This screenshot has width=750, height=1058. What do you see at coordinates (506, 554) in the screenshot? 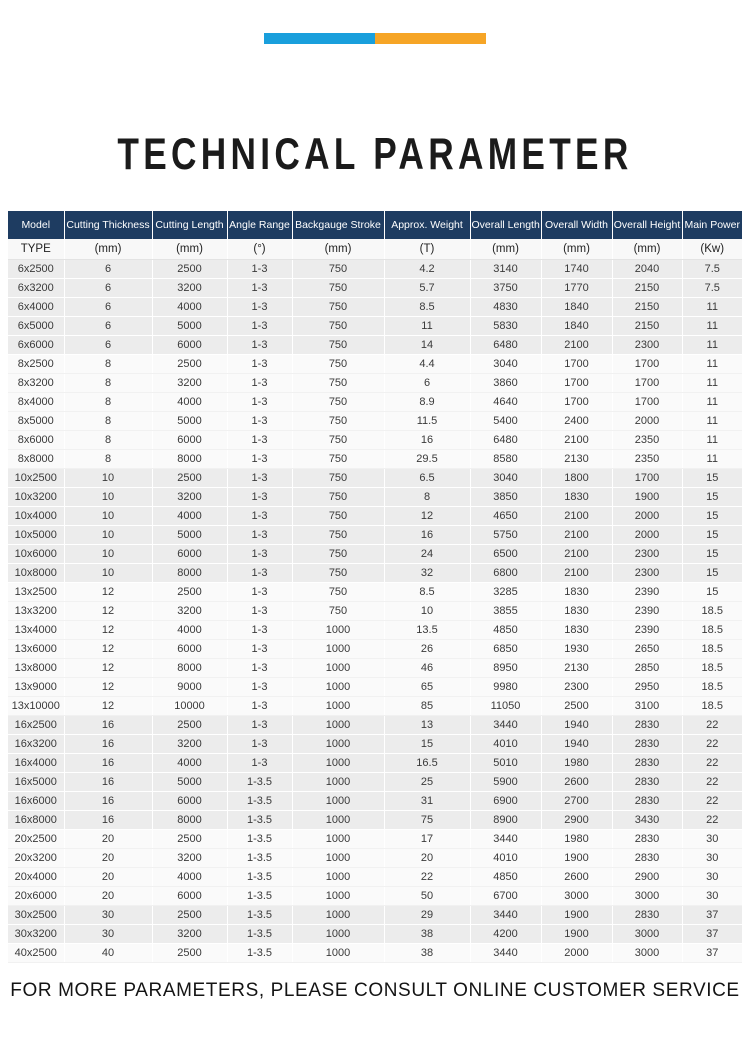
I see `cell-overall-length: 6500` at bounding box center [506, 554].